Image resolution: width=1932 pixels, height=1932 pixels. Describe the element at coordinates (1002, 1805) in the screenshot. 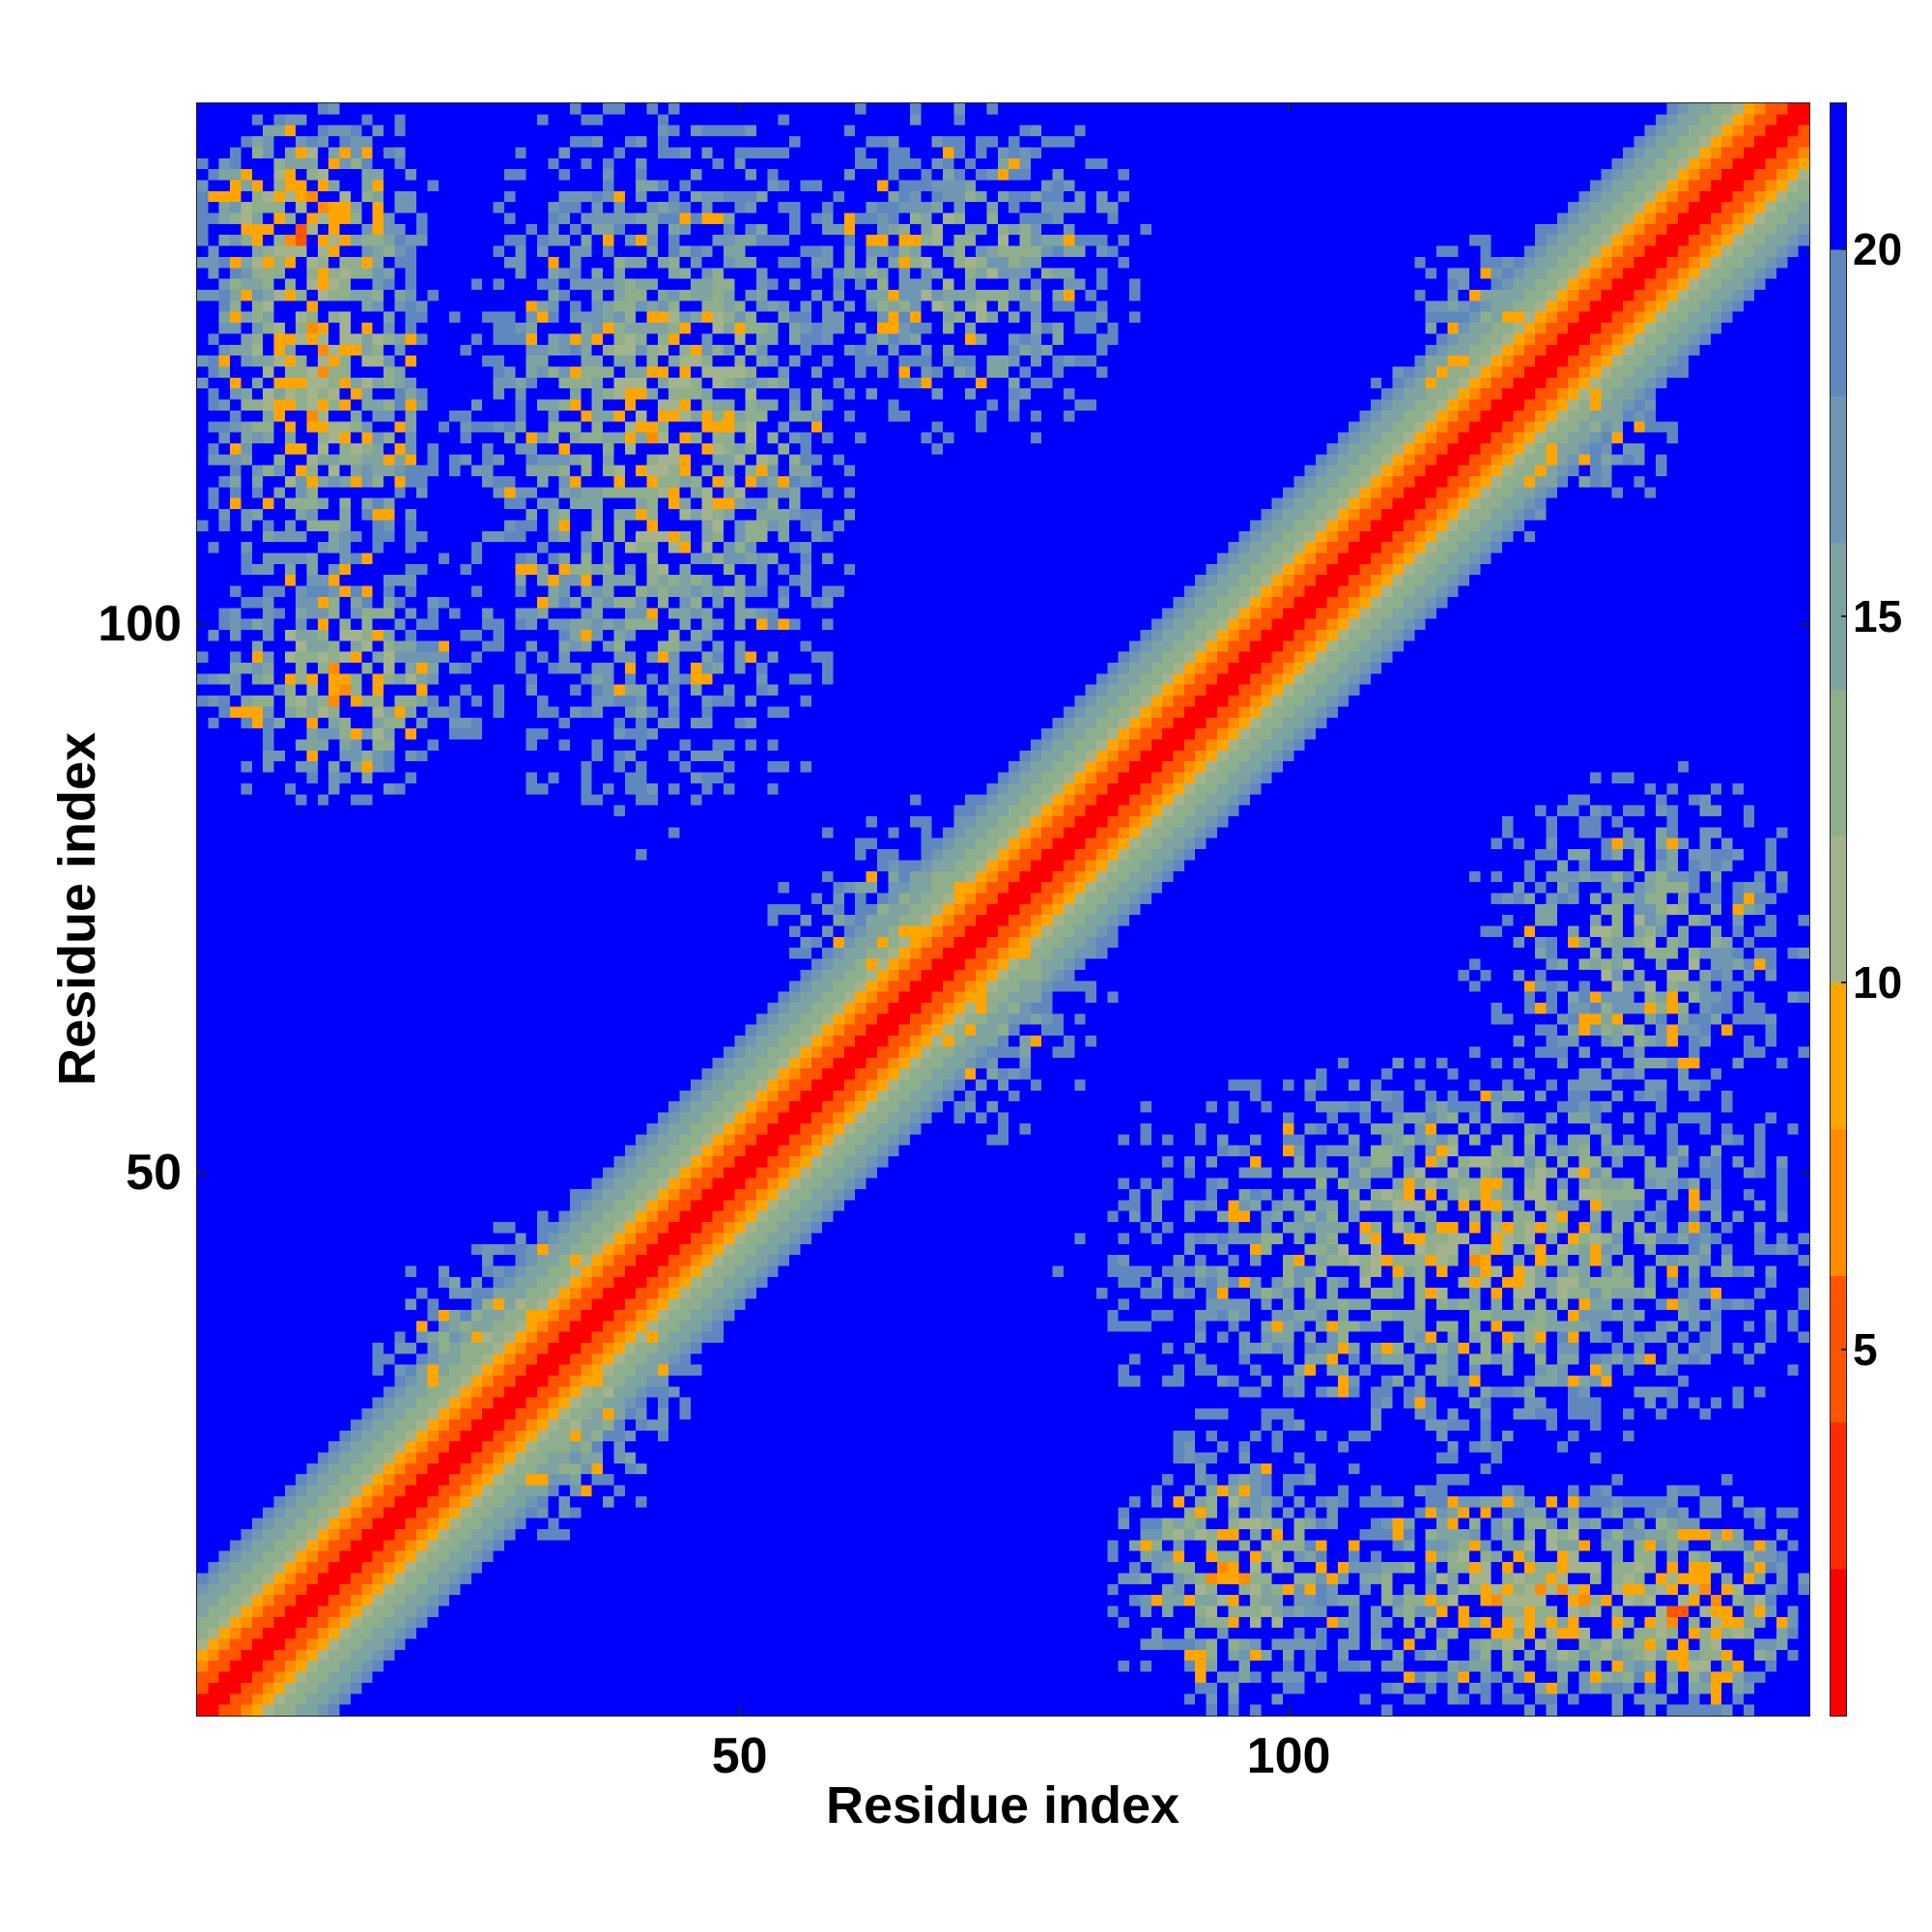

I see `x-axis-label: Residue index` at that location.